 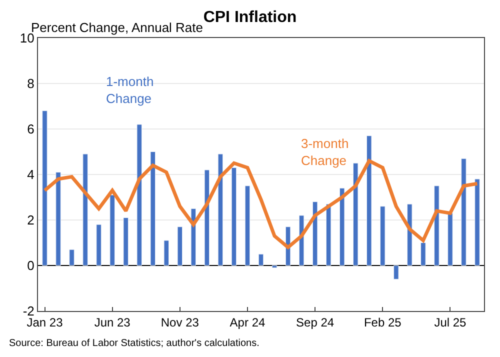 What do you see at coordinates (30, 84) in the screenshot?
I see `y-tick-label: 8` at bounding box center [30, 84].